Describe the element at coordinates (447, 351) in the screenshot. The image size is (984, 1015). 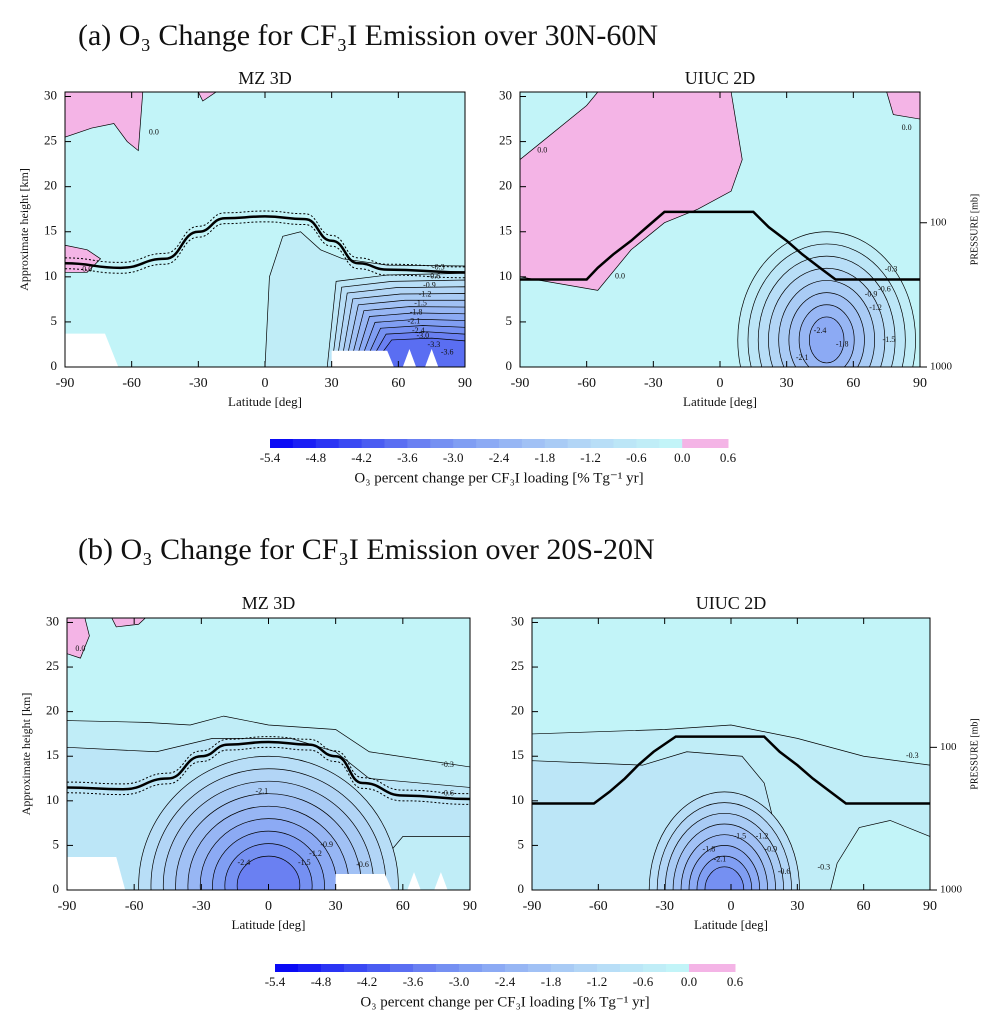
I see `contour-label: -3.6` at that location.